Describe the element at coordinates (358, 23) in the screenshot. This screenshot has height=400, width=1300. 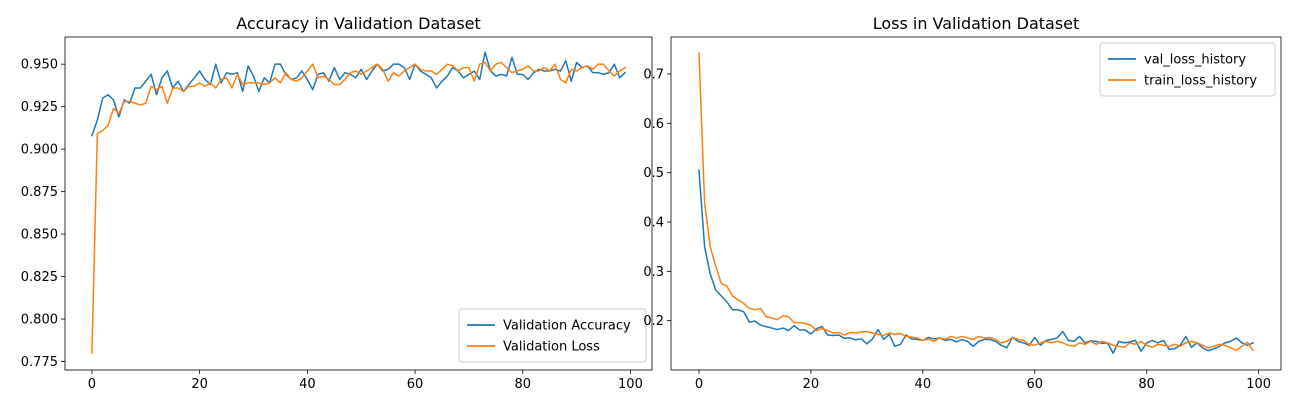
I see `chart-title: Accuracy in Validation Dataset` at that location.